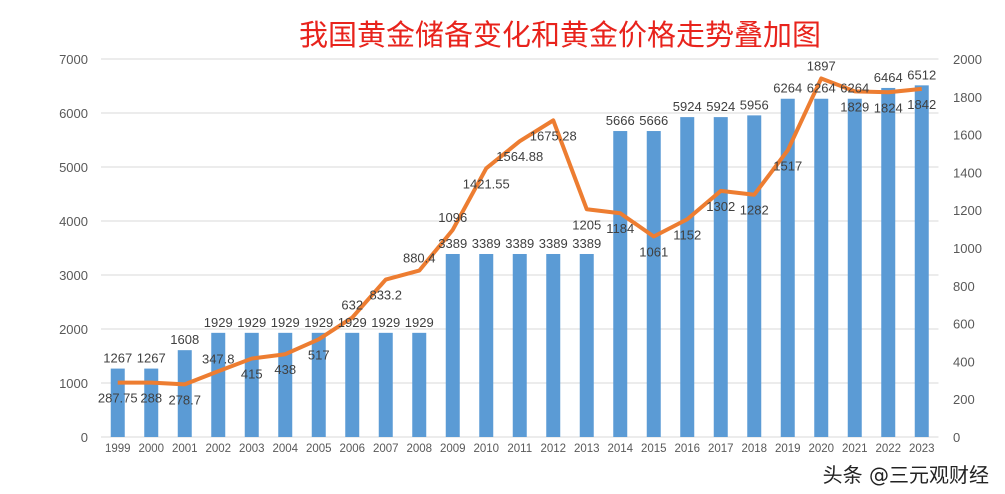 This screenshot has height=494, width=1005. I want to click on y-right-tick-label: 400, so click(964, 361).